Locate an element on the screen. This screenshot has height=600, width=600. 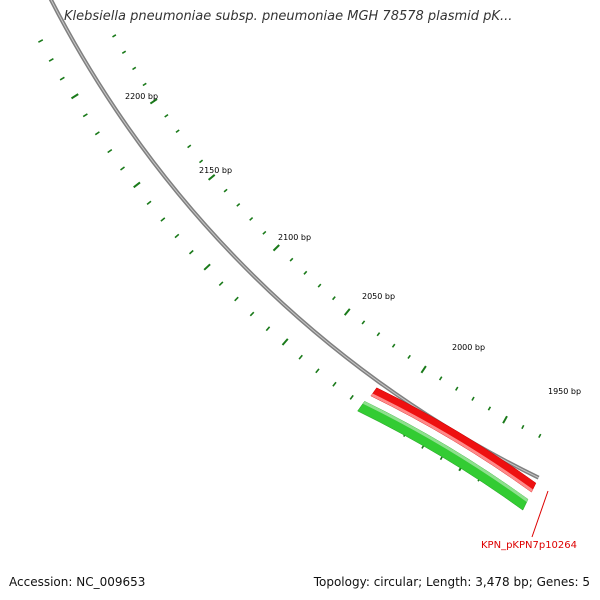
topology-label: Topology: is located at coordinates (341, 582).